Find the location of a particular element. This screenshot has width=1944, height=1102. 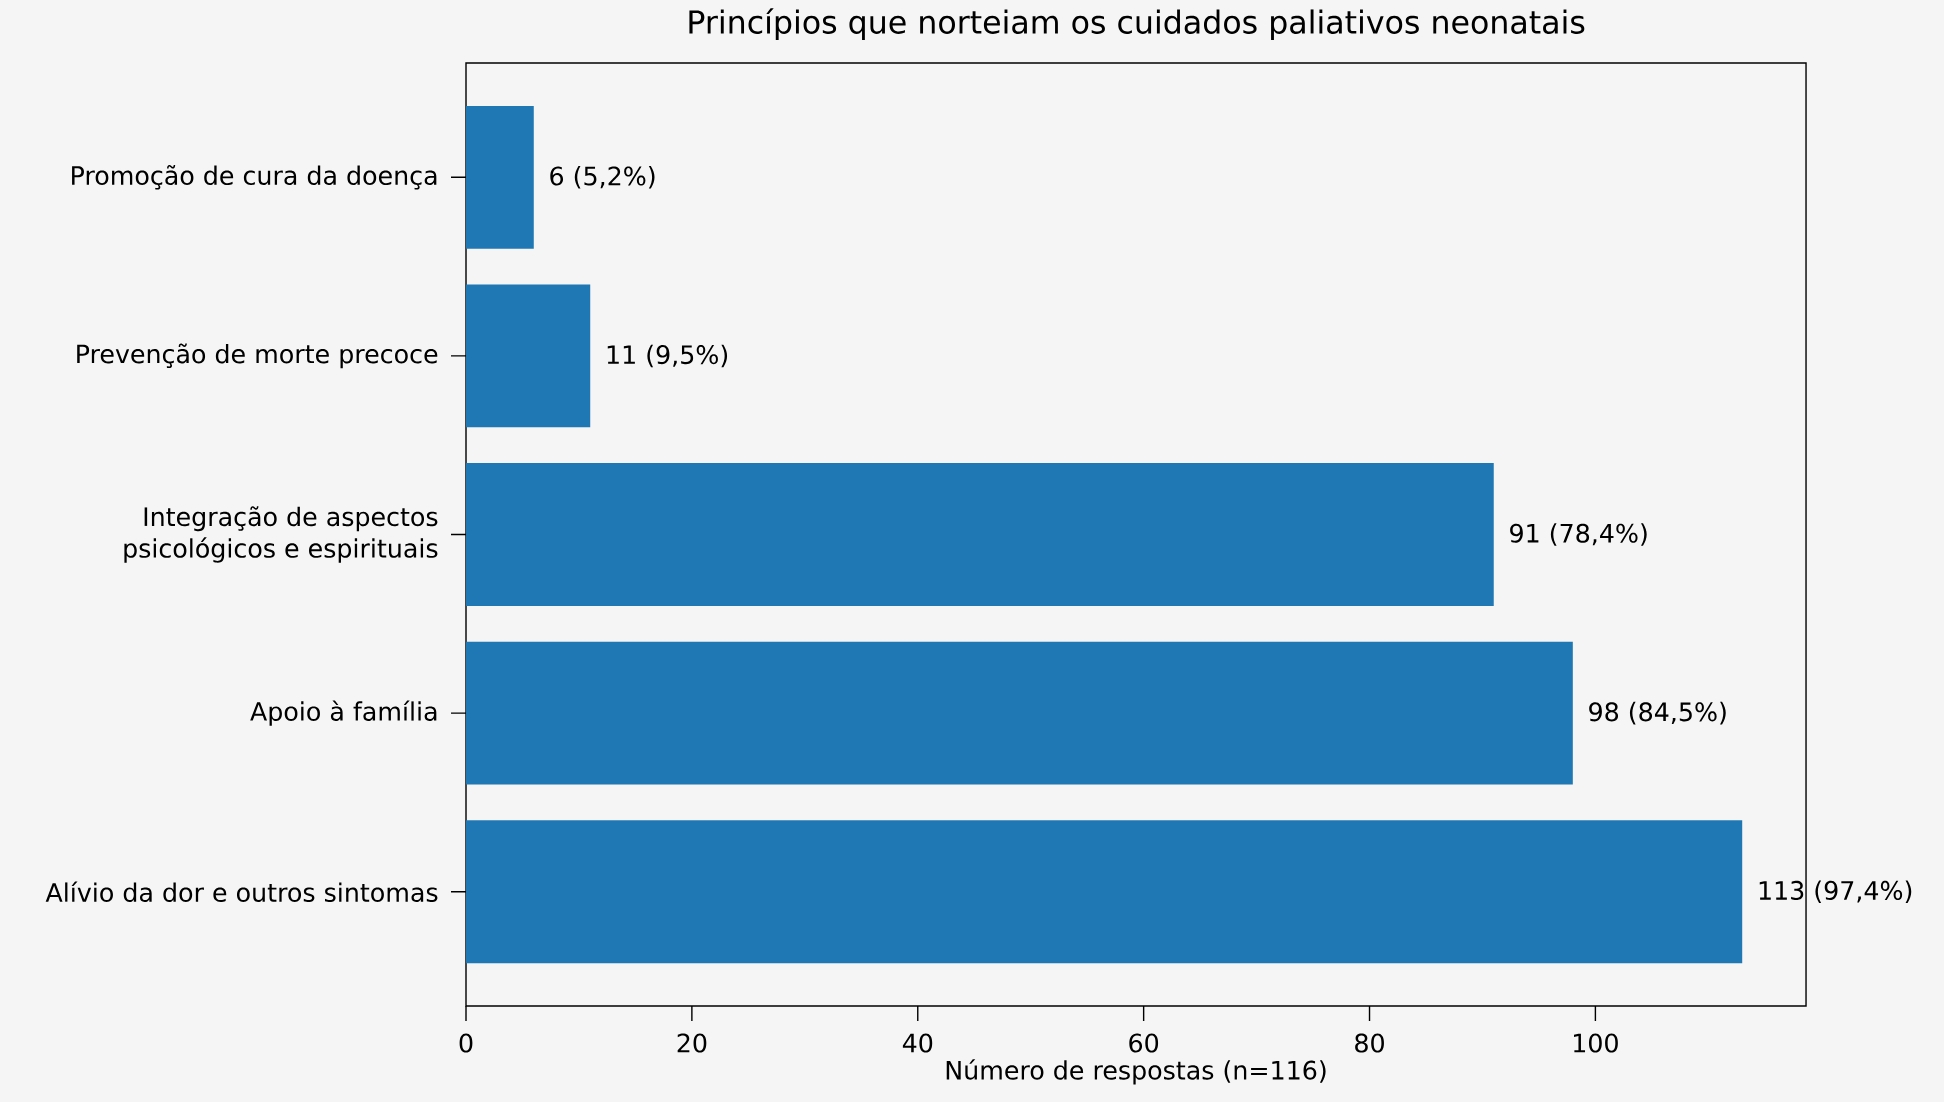

y-tick-label: Prevenção de morte precoce is located at coordinates (257, 356).